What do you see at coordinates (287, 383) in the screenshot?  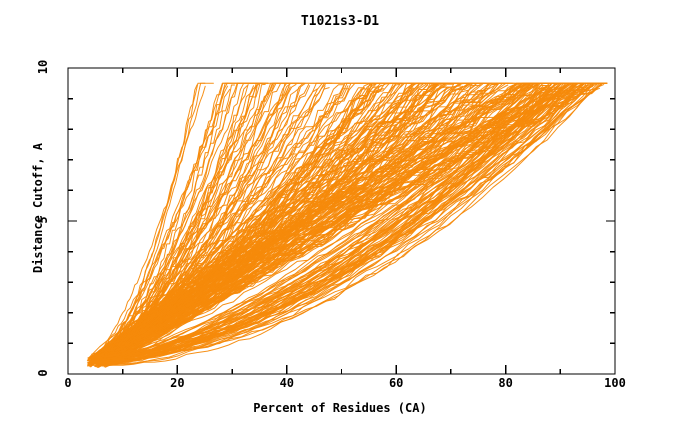 I see `x-tick-label: 40` at bounding box center [287, 383].